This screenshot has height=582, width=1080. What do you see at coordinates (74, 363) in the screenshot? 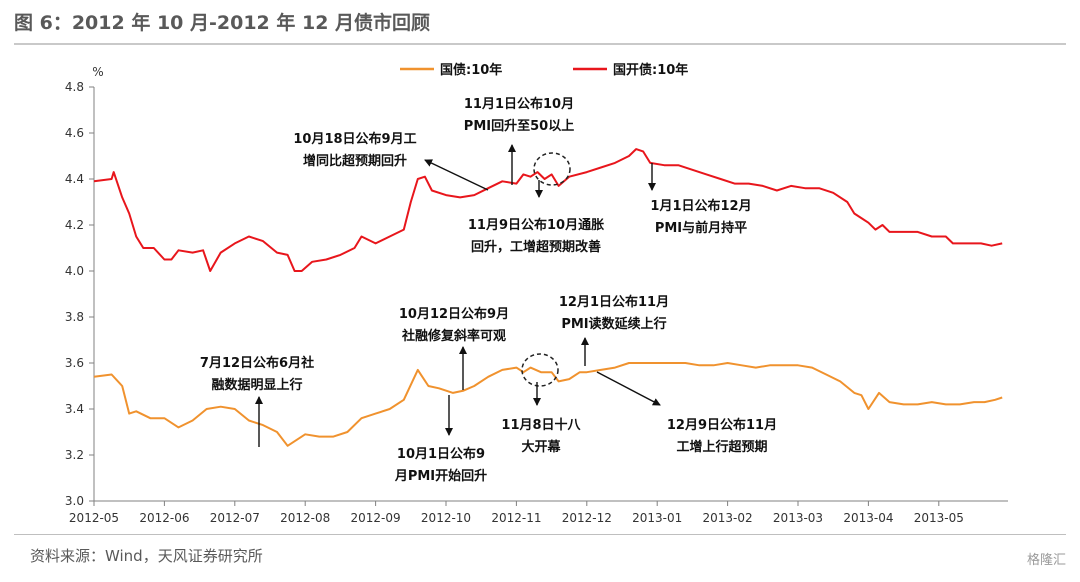
I see `y-tick-label: 3.6` at bounding box center [74, 363].